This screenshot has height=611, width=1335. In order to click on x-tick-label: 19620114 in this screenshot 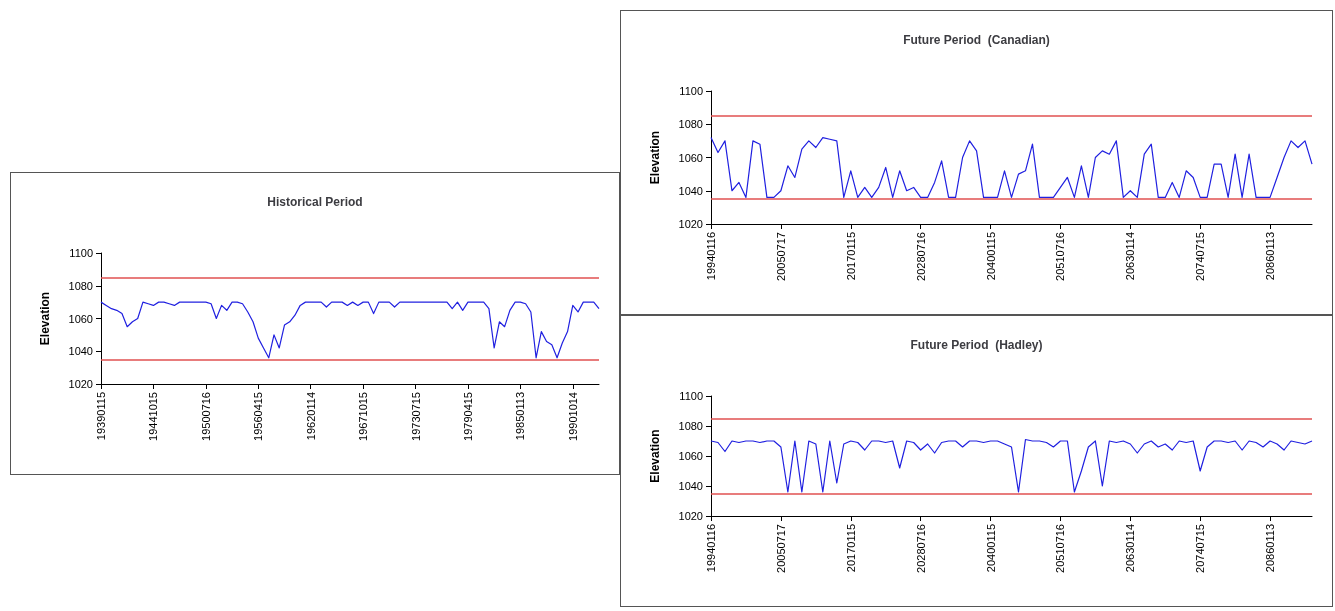, I will do `click(310, 416)`.